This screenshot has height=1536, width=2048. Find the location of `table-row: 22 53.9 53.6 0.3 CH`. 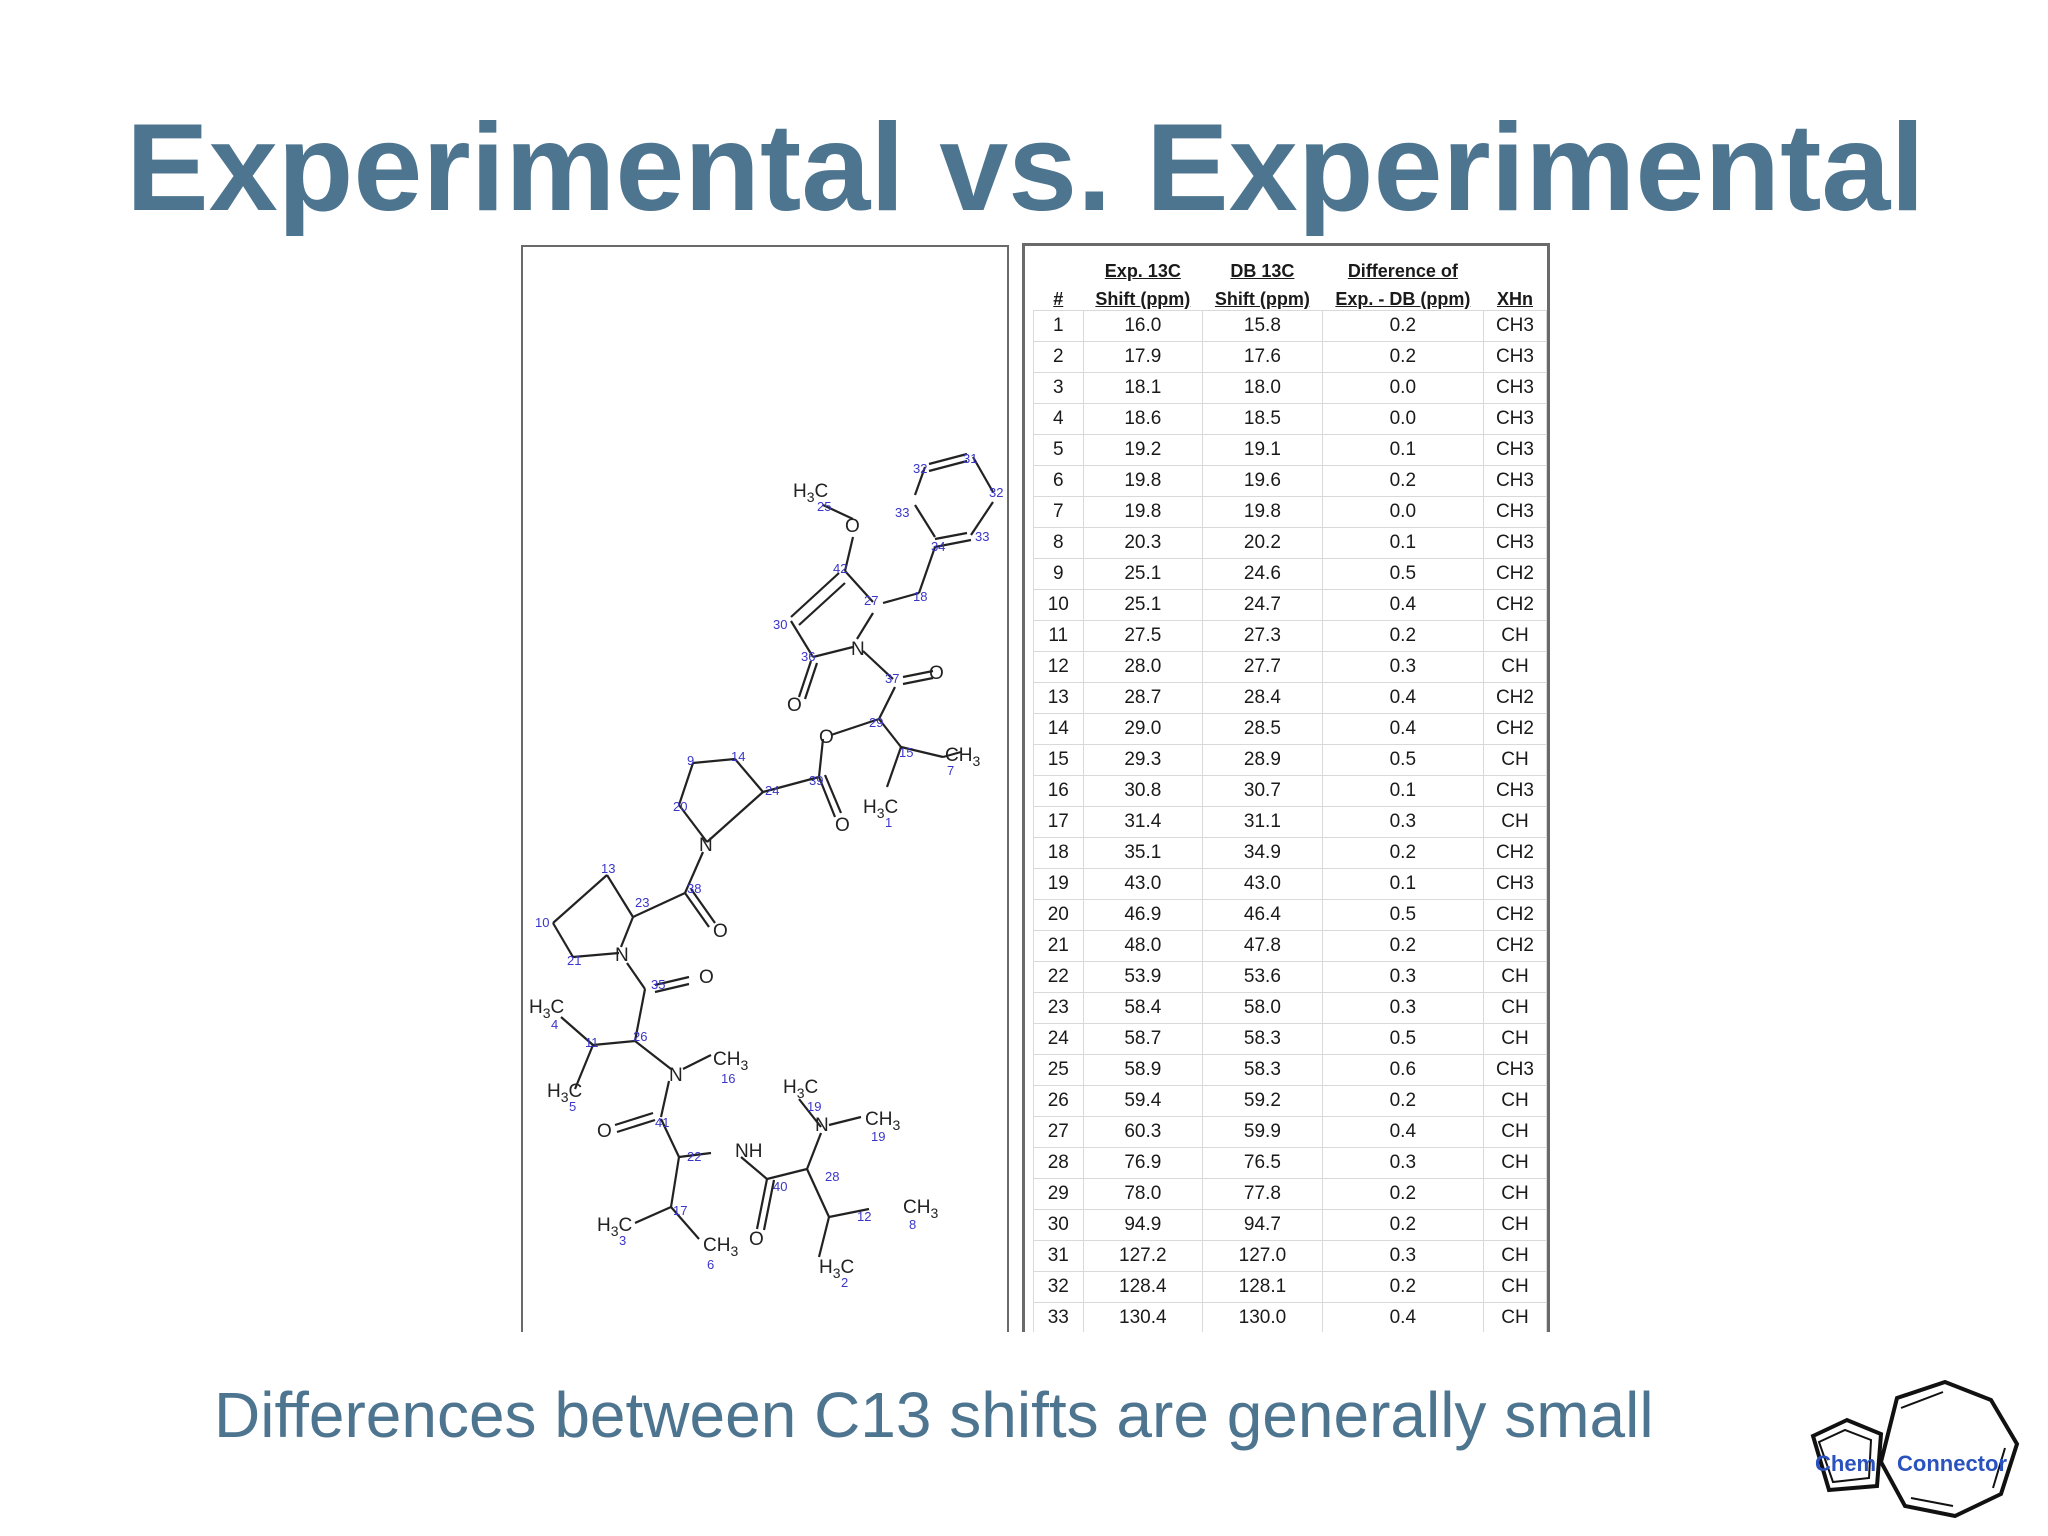

table-row: 22 53.9 53.6 0.3 CH is located at coordinates (1290, 977).